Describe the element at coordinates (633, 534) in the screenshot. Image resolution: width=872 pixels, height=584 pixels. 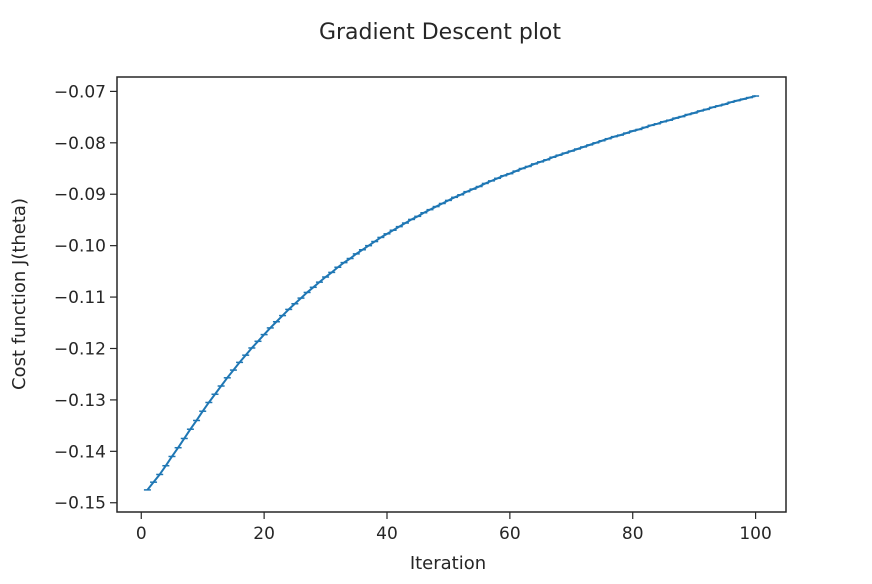
I see `x-tick-label: 80` at that location.